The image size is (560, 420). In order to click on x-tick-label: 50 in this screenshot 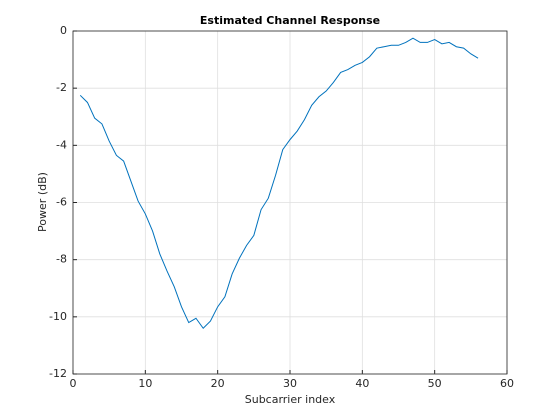, I will do `click(435, 383)`.